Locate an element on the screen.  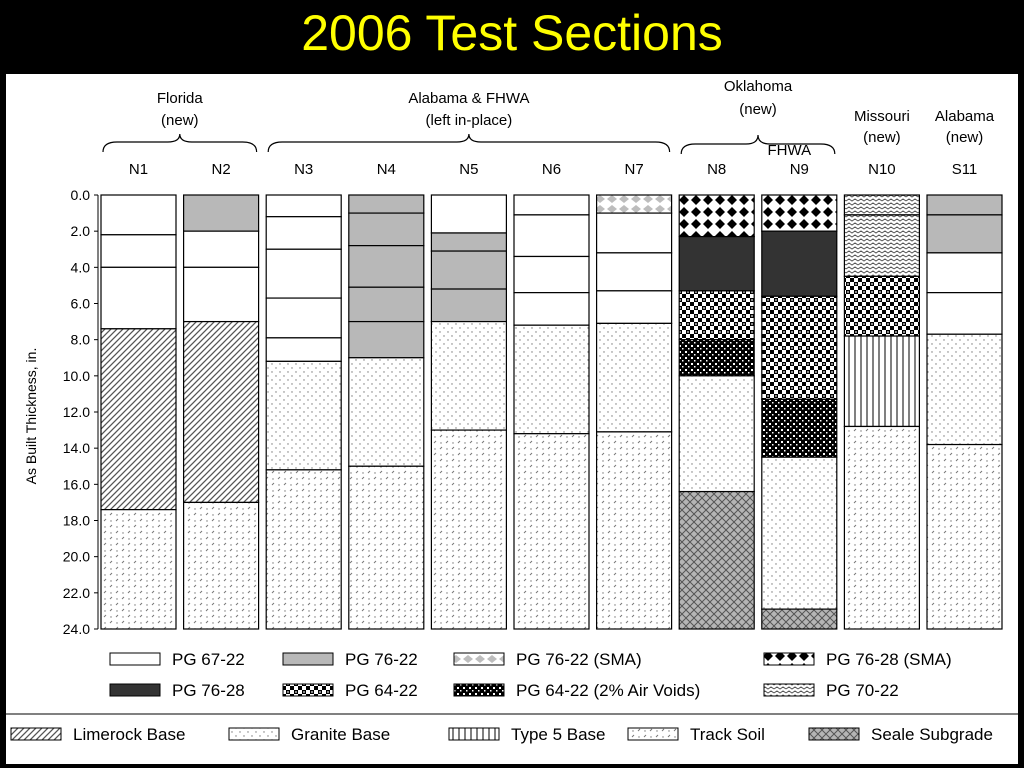
y-tick-label: 24.0 is located at coordinates (76, 629).